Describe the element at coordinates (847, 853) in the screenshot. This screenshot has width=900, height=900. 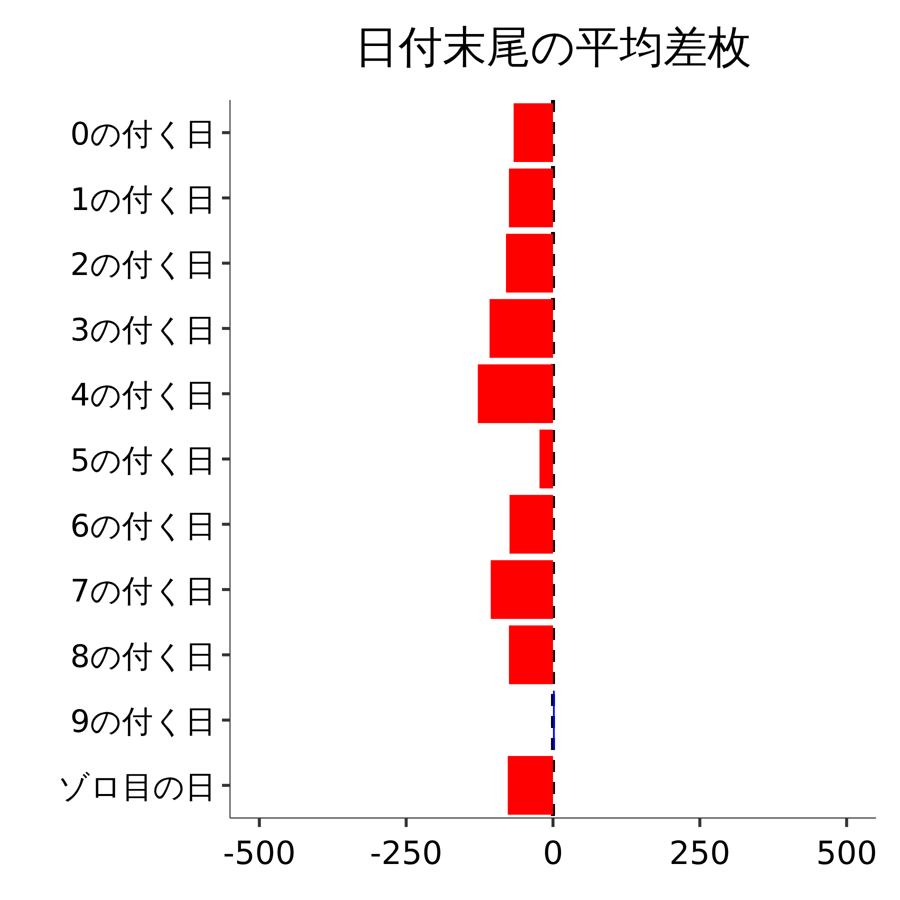
I see `x-tick-label: 500` at that location.